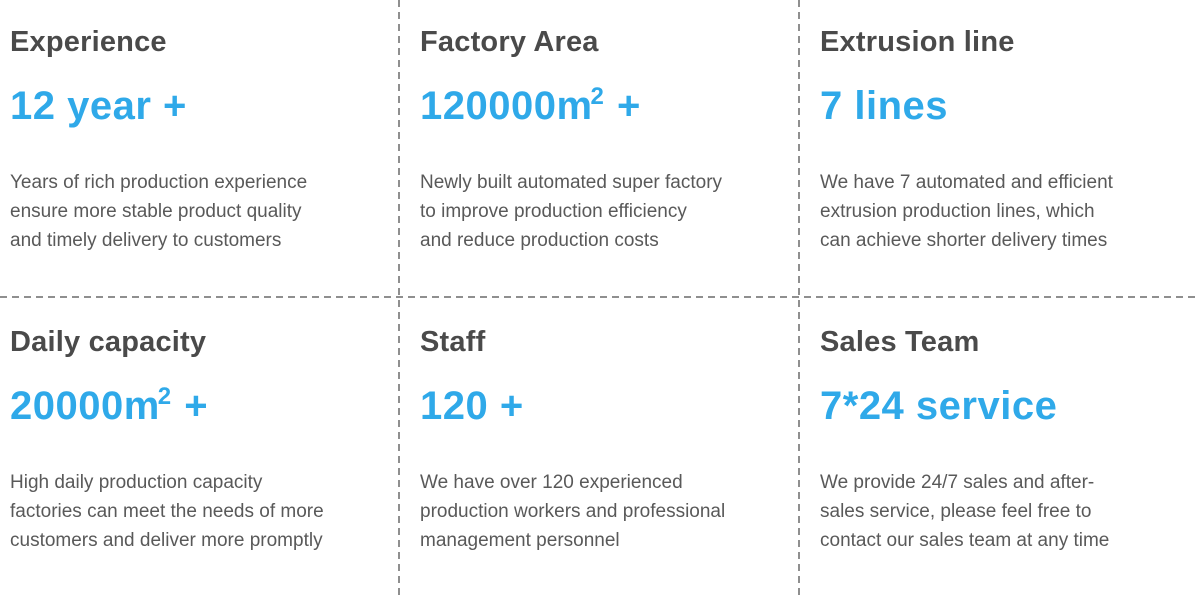  I want to click on stat-value: 120 +, so click(602, 406).